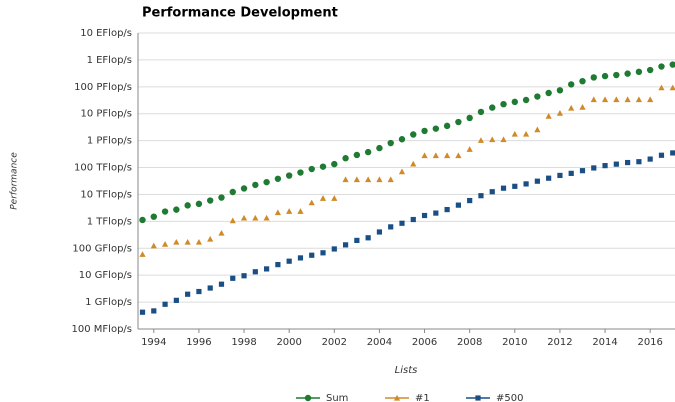  I want to click on x-tick-label: 2016, so click(649, 342).